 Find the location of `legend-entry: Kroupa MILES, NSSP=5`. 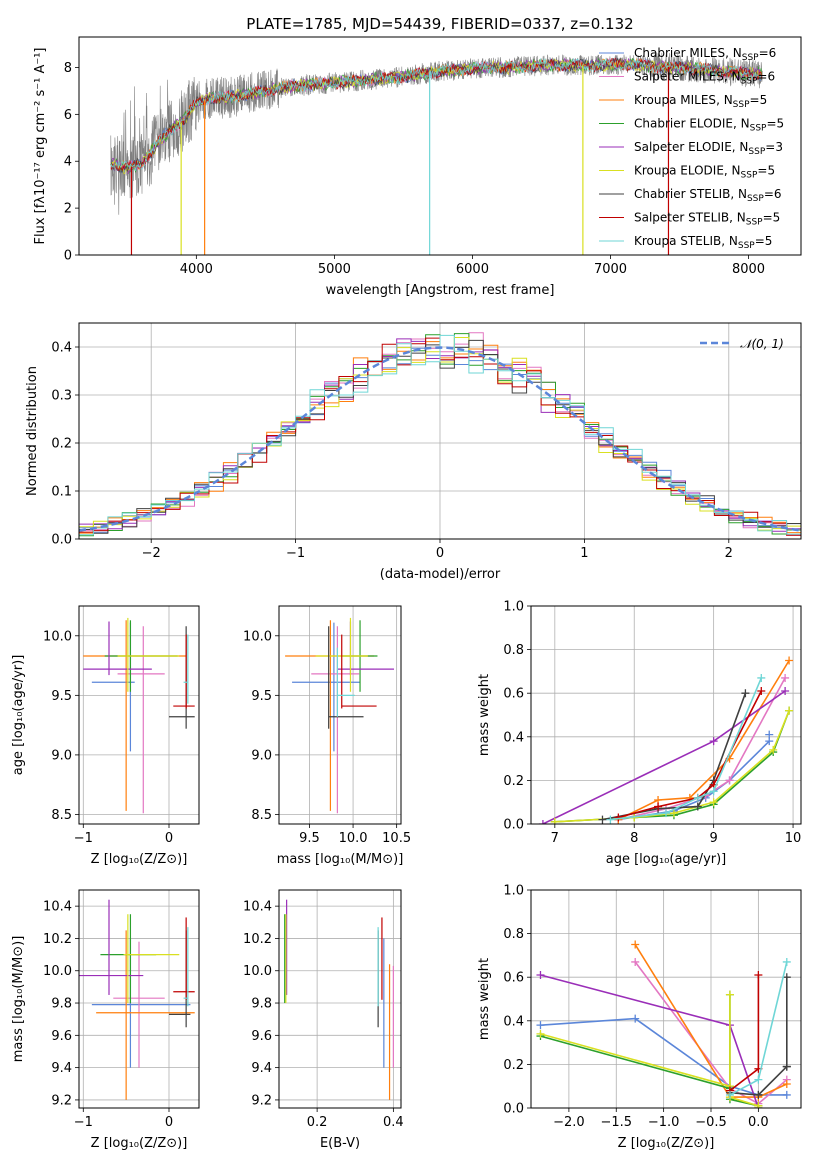

legend-entry: Kroupa MILES, NSSP=5 is located at coordinates (700, 101).